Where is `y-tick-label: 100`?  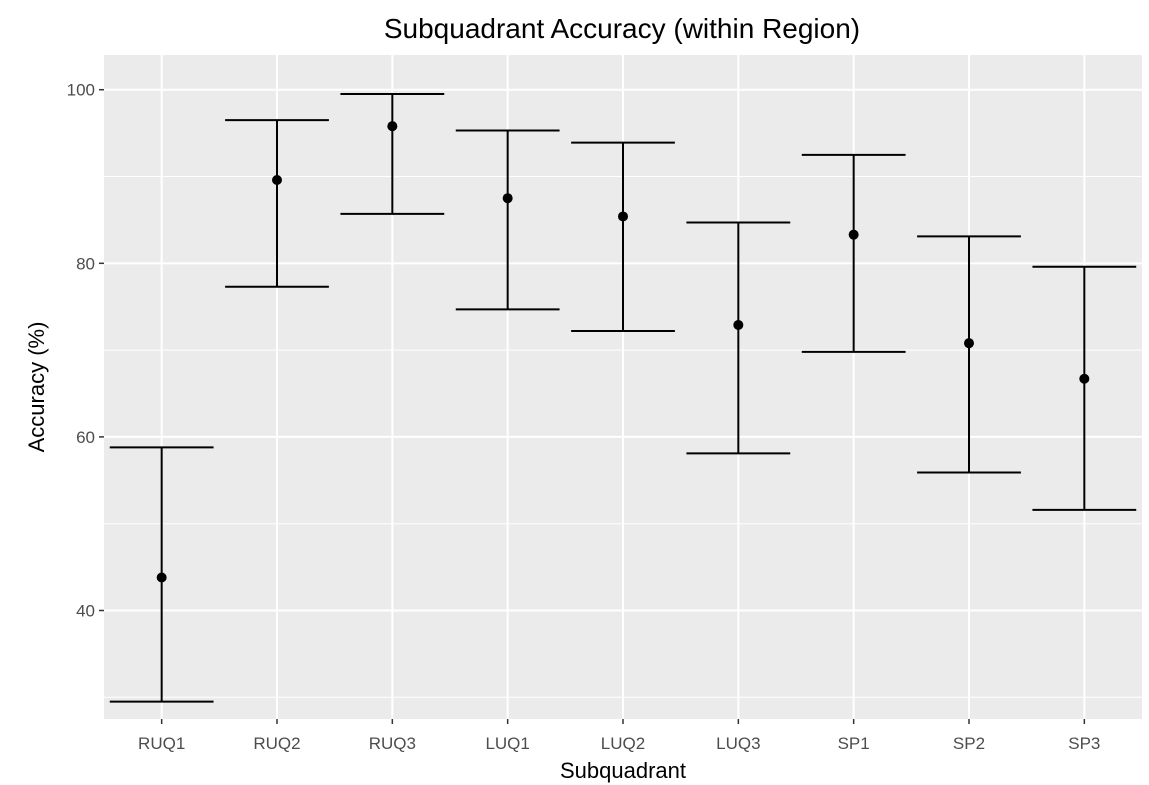 y-tick-label: 100 is located at coordinates (81, 90).